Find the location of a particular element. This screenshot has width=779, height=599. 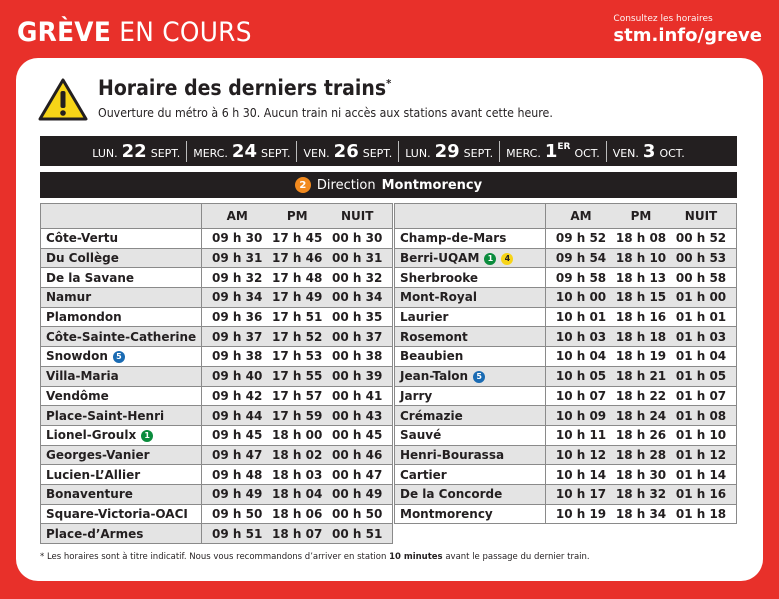

time-nuit: 01 h 12 is located at coordinates (701, 454).